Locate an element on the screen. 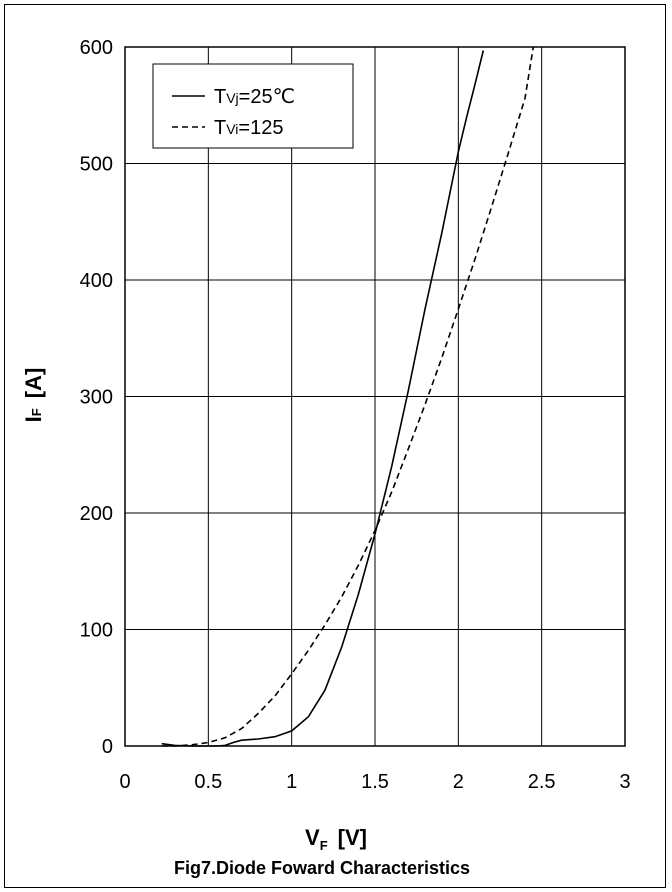 The image size is (672, 892). legend: TVj=25℃ TVi=125 is located at coordinates (253, 106).